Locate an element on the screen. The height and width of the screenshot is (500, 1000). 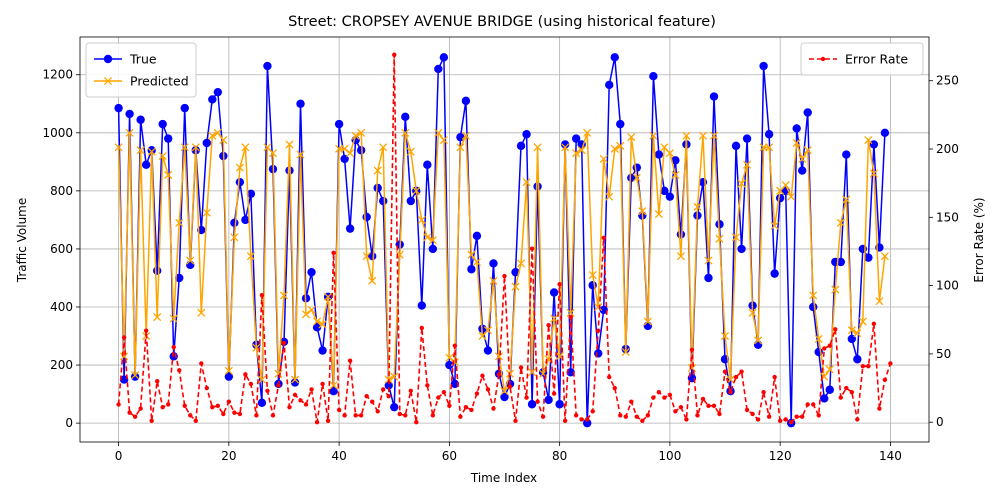
x-axis: 0 20 40 60 80 100 120 140 is located at coordinates (508, 452).